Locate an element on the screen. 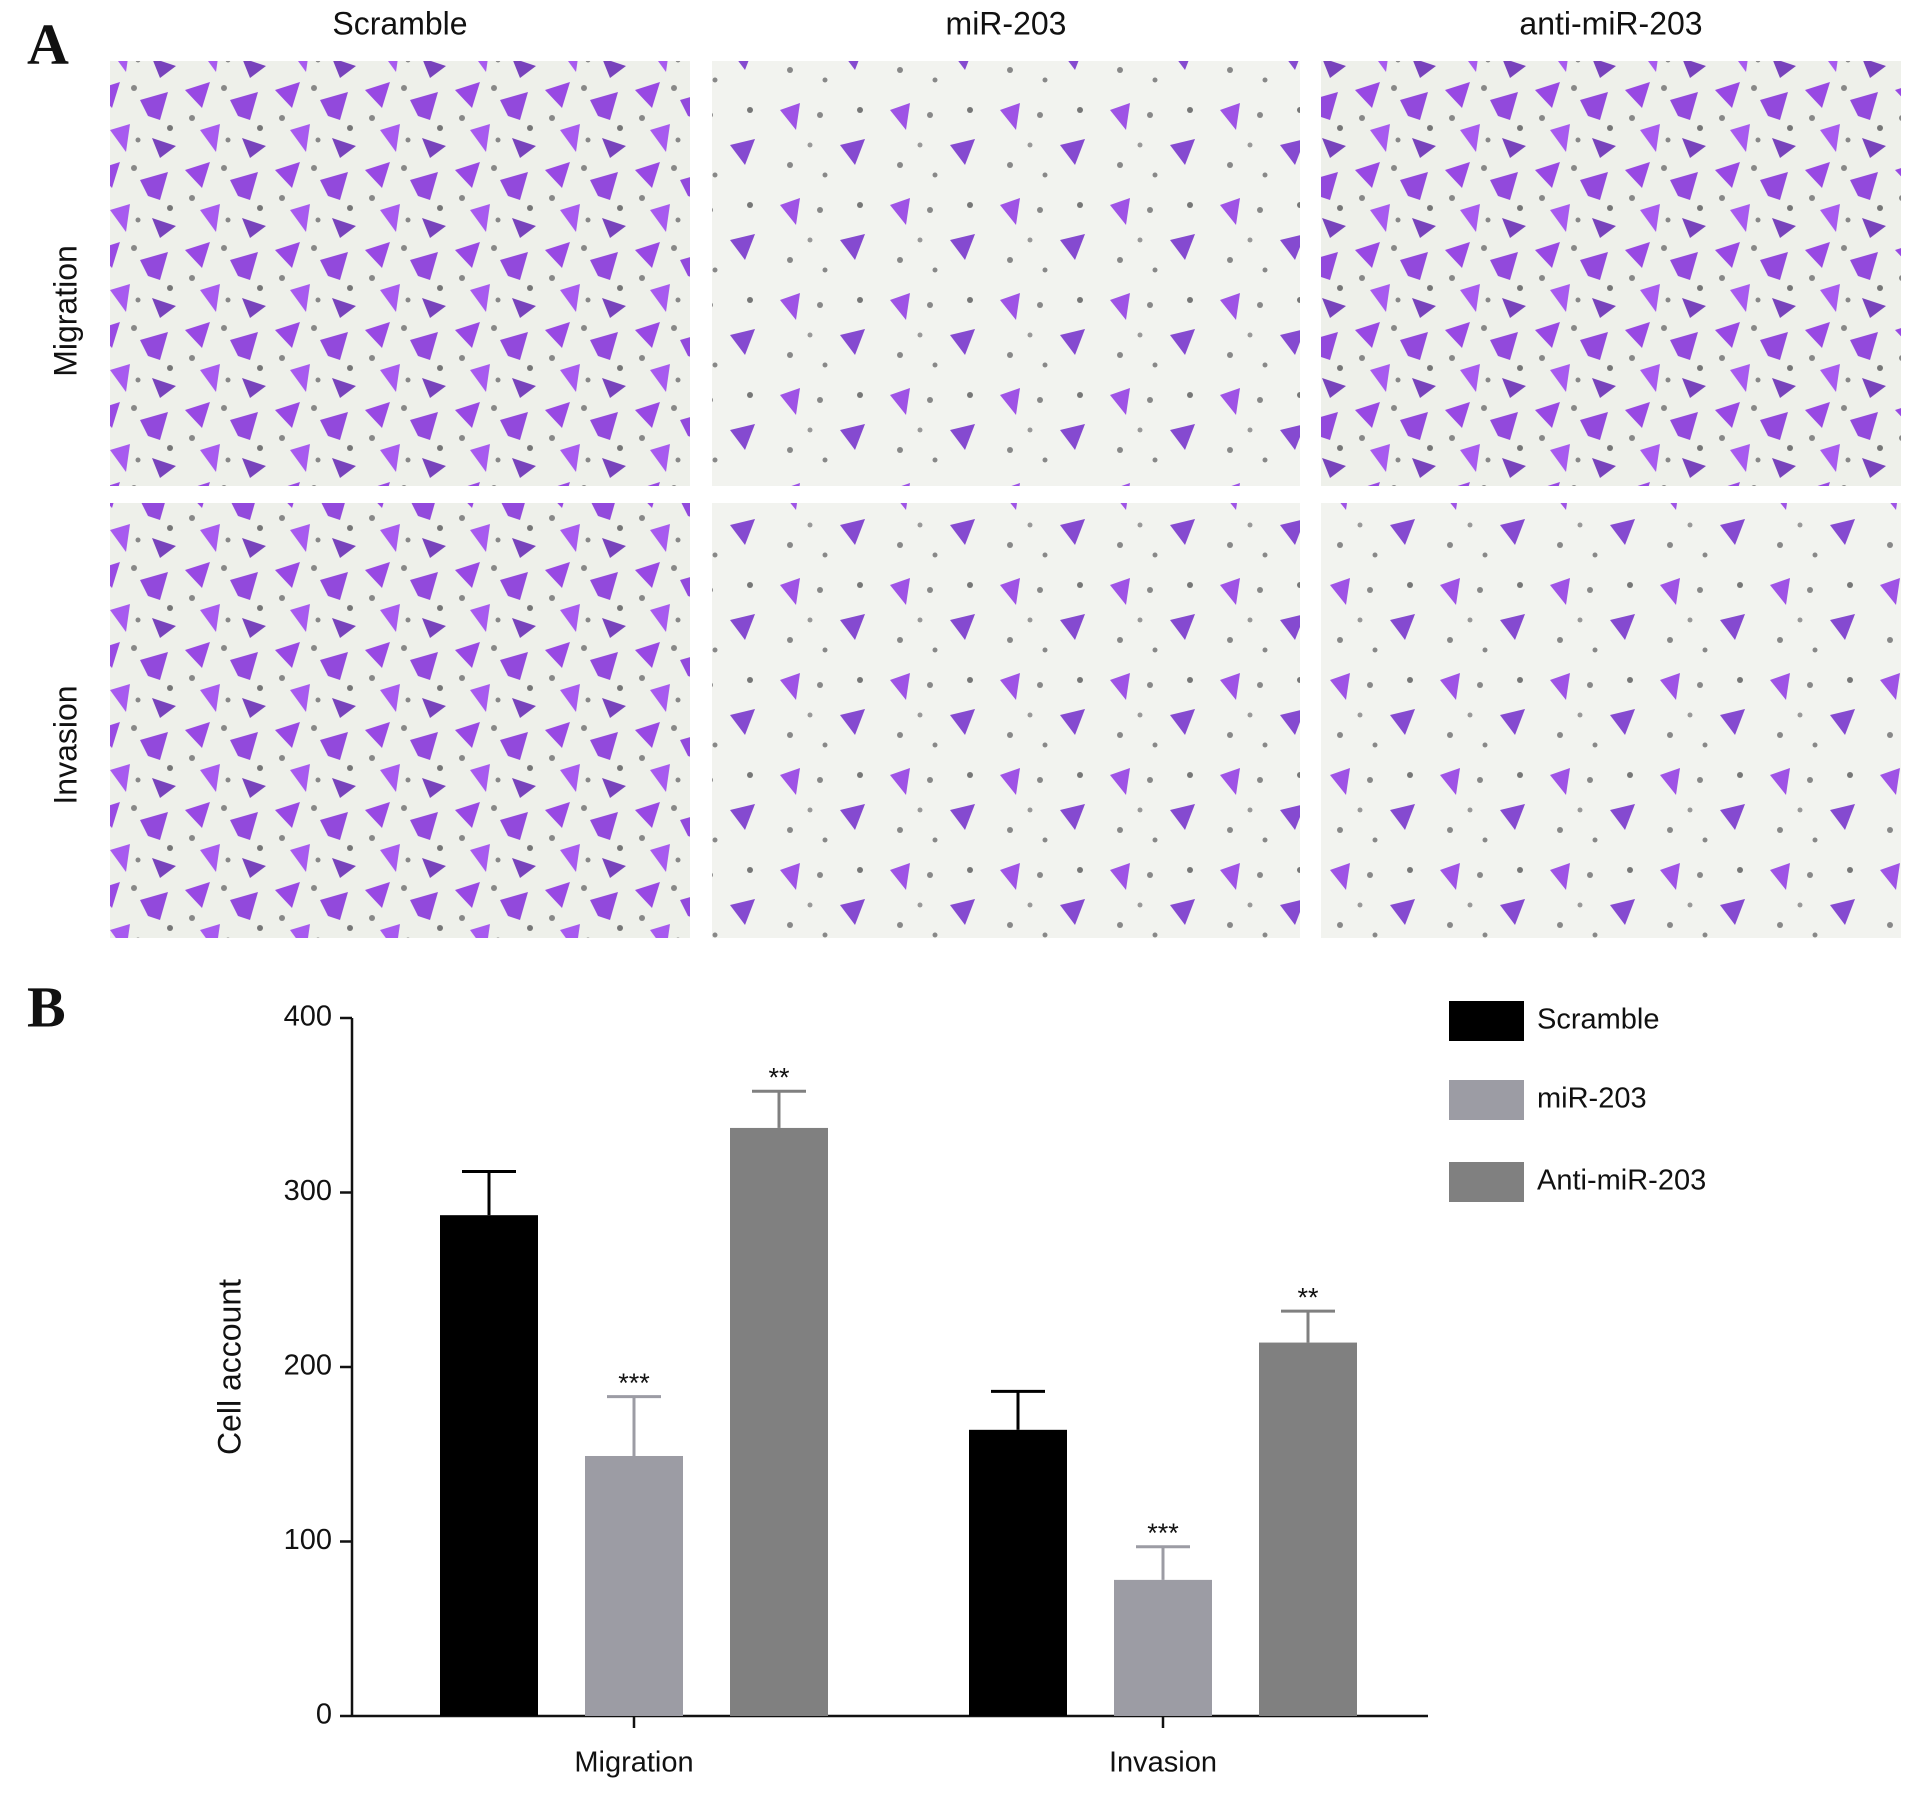 This screenshot has height=1795, width=1913. row-header: Invasion is located at coordinates (65, 744).